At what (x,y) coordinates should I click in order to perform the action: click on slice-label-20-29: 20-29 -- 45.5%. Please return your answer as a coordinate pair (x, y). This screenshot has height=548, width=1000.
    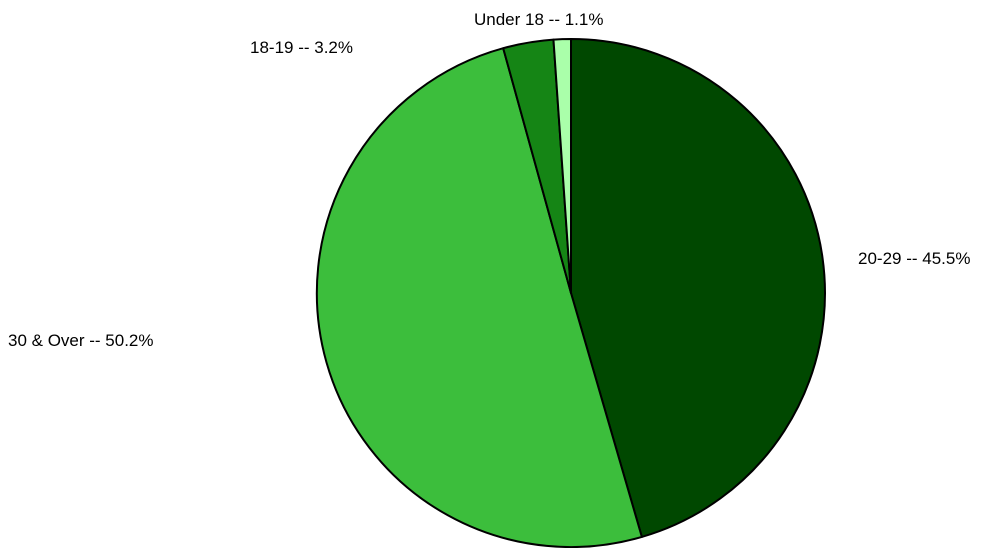
    Looking at the image, I should click on (914, 258).